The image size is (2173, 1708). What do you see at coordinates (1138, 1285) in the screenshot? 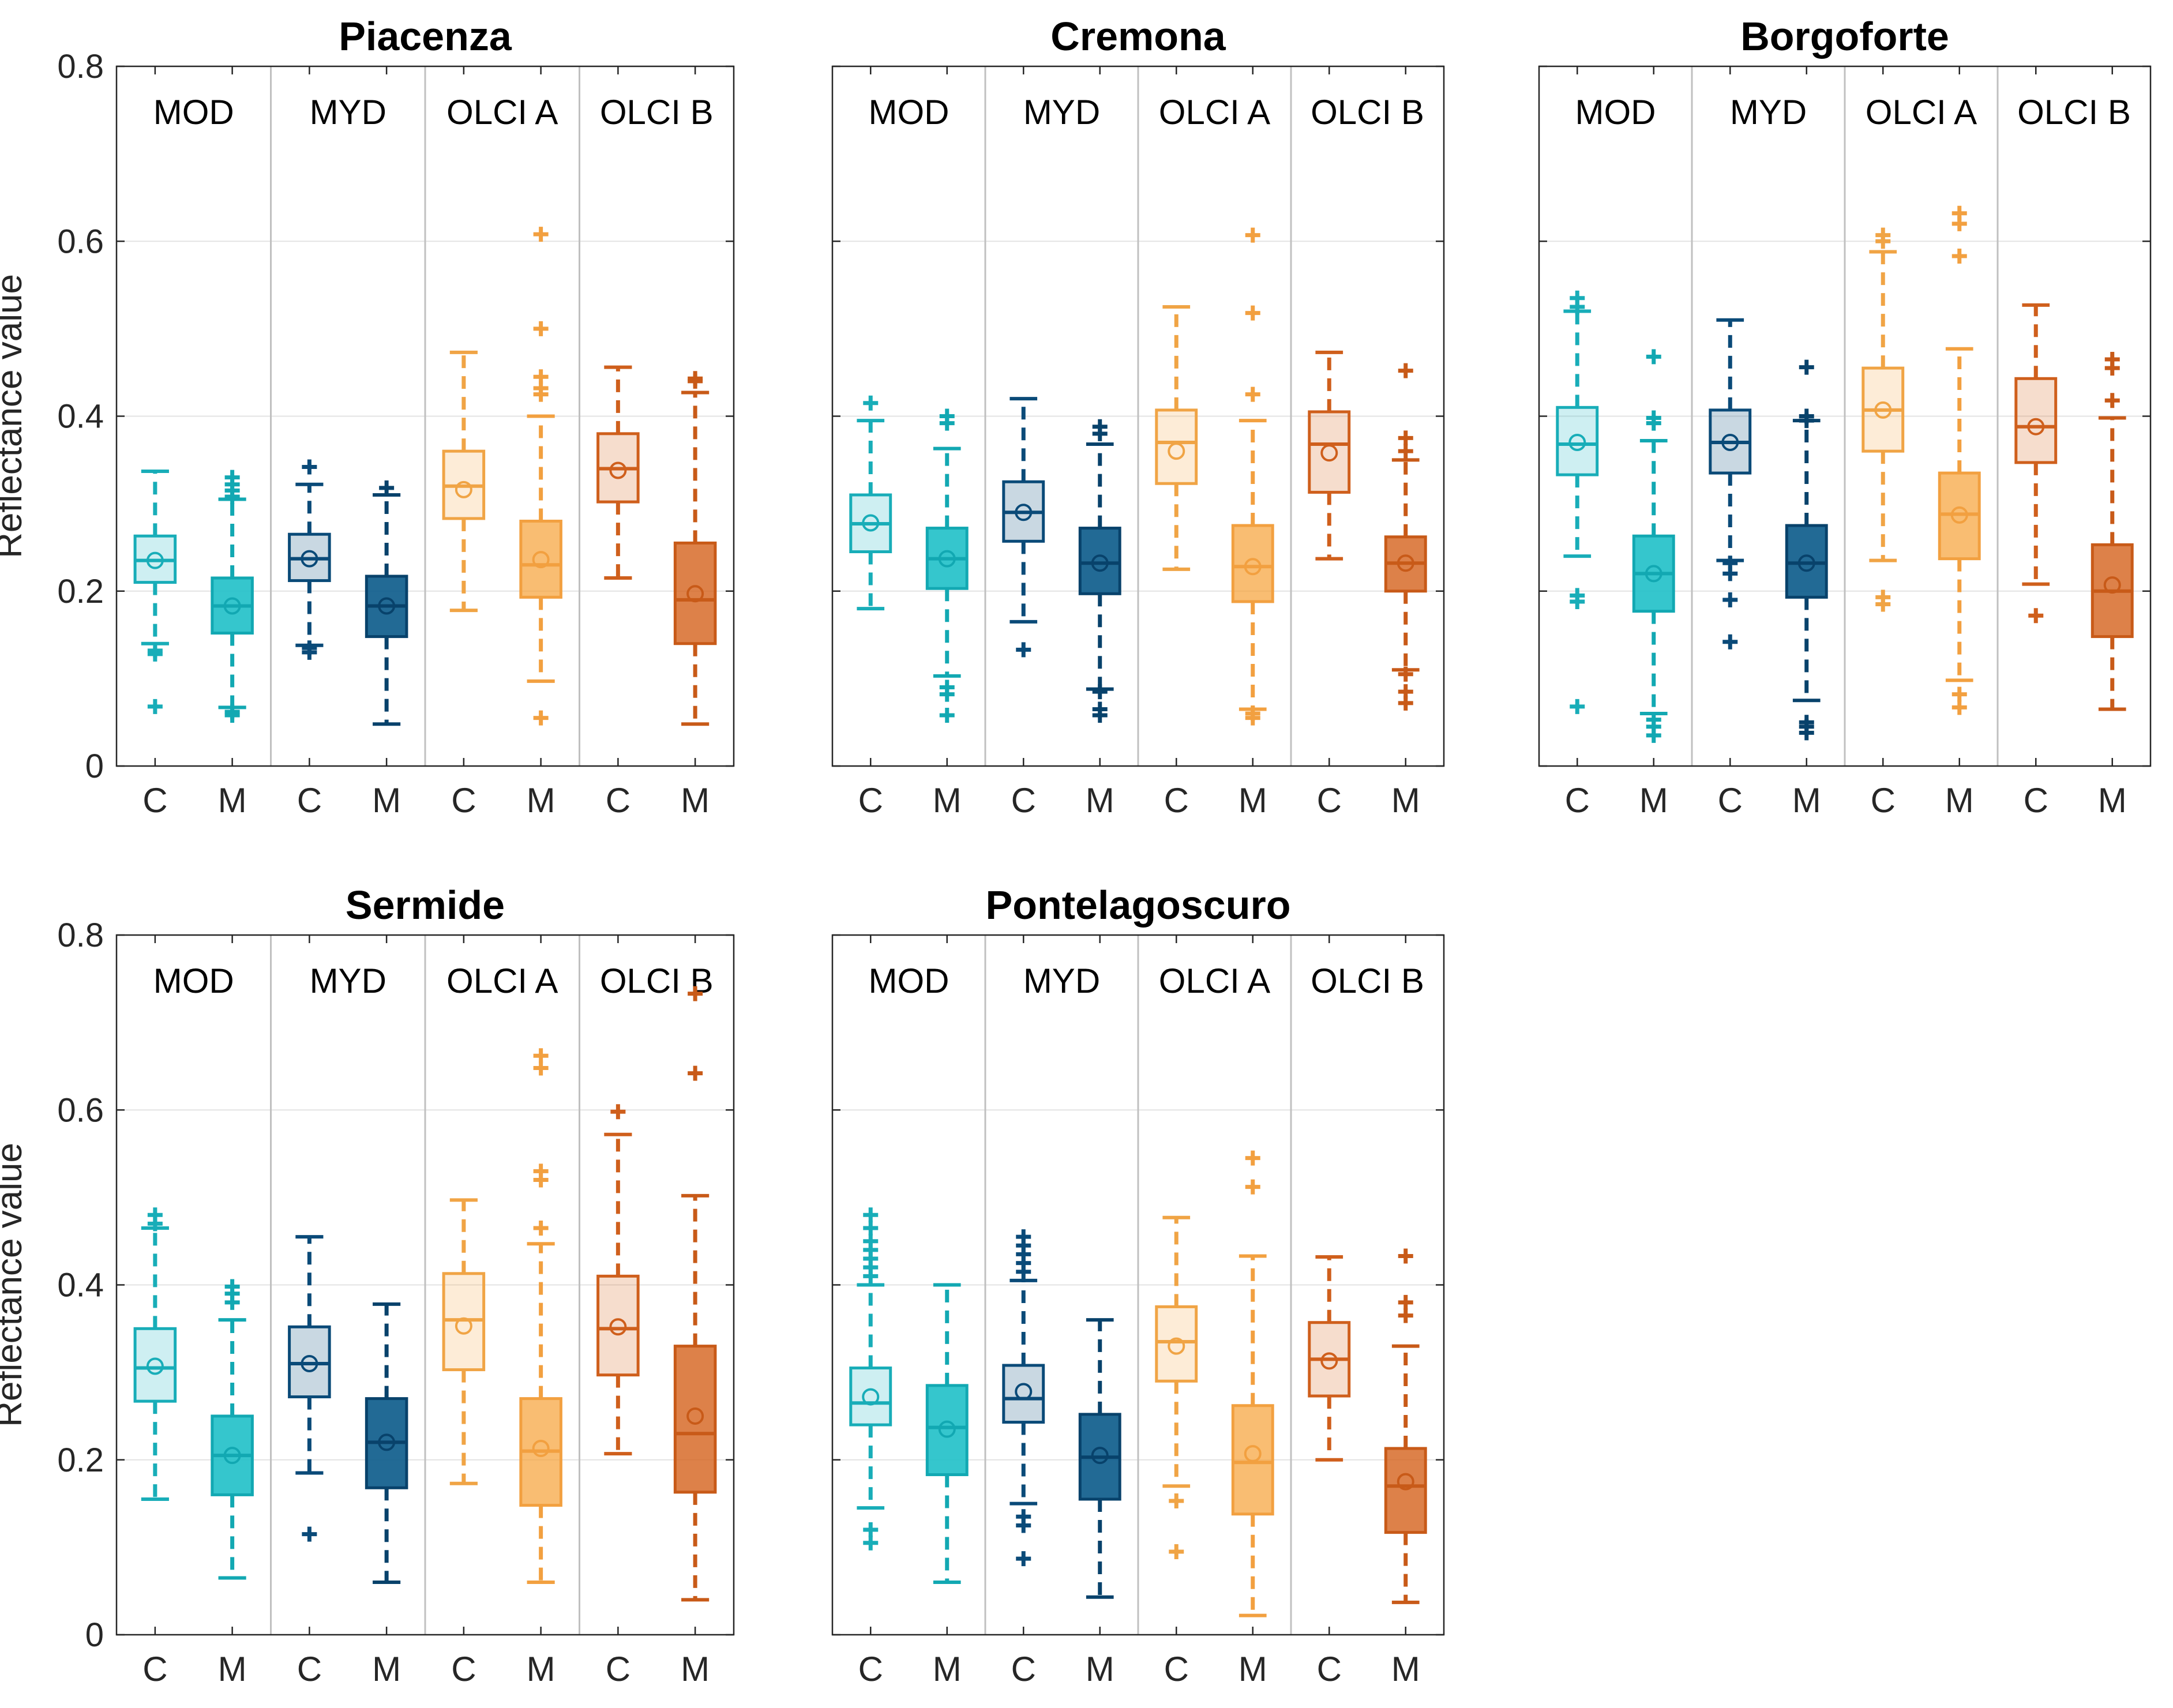
I see `panel-pontelagoscuro: Pontelagoscuro MOD MYD OLCI A OLCI B C M C M C M C M` at bounding box center [1138, 1285].